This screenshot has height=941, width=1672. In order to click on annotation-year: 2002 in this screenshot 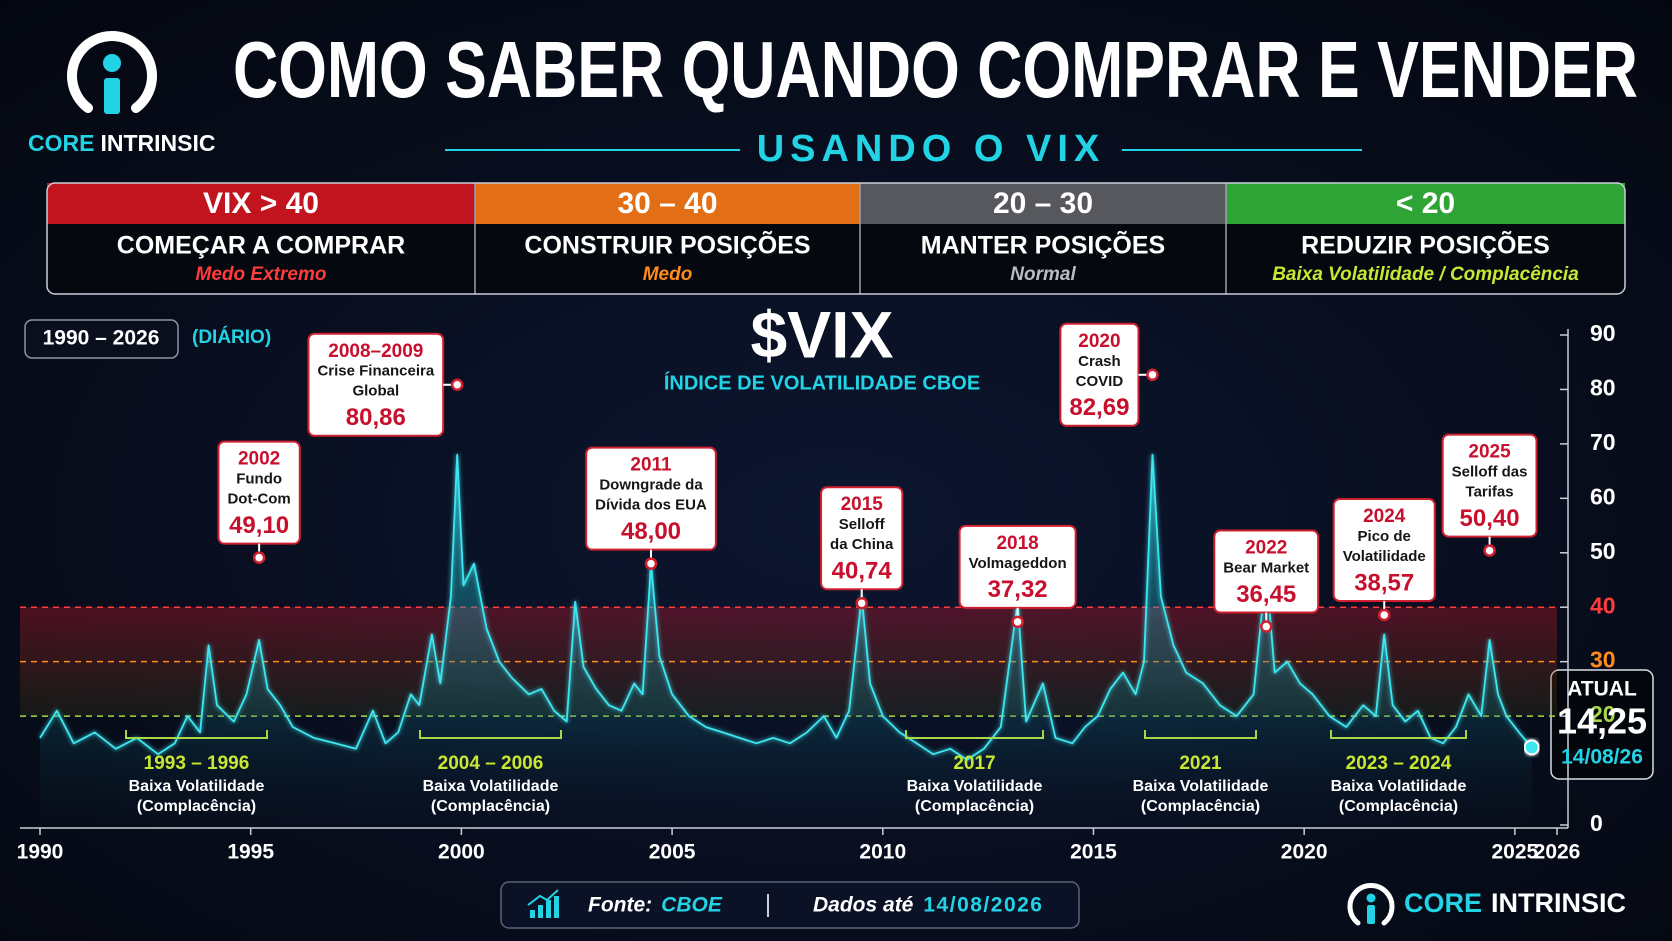, I will do `click(259, 459)`.